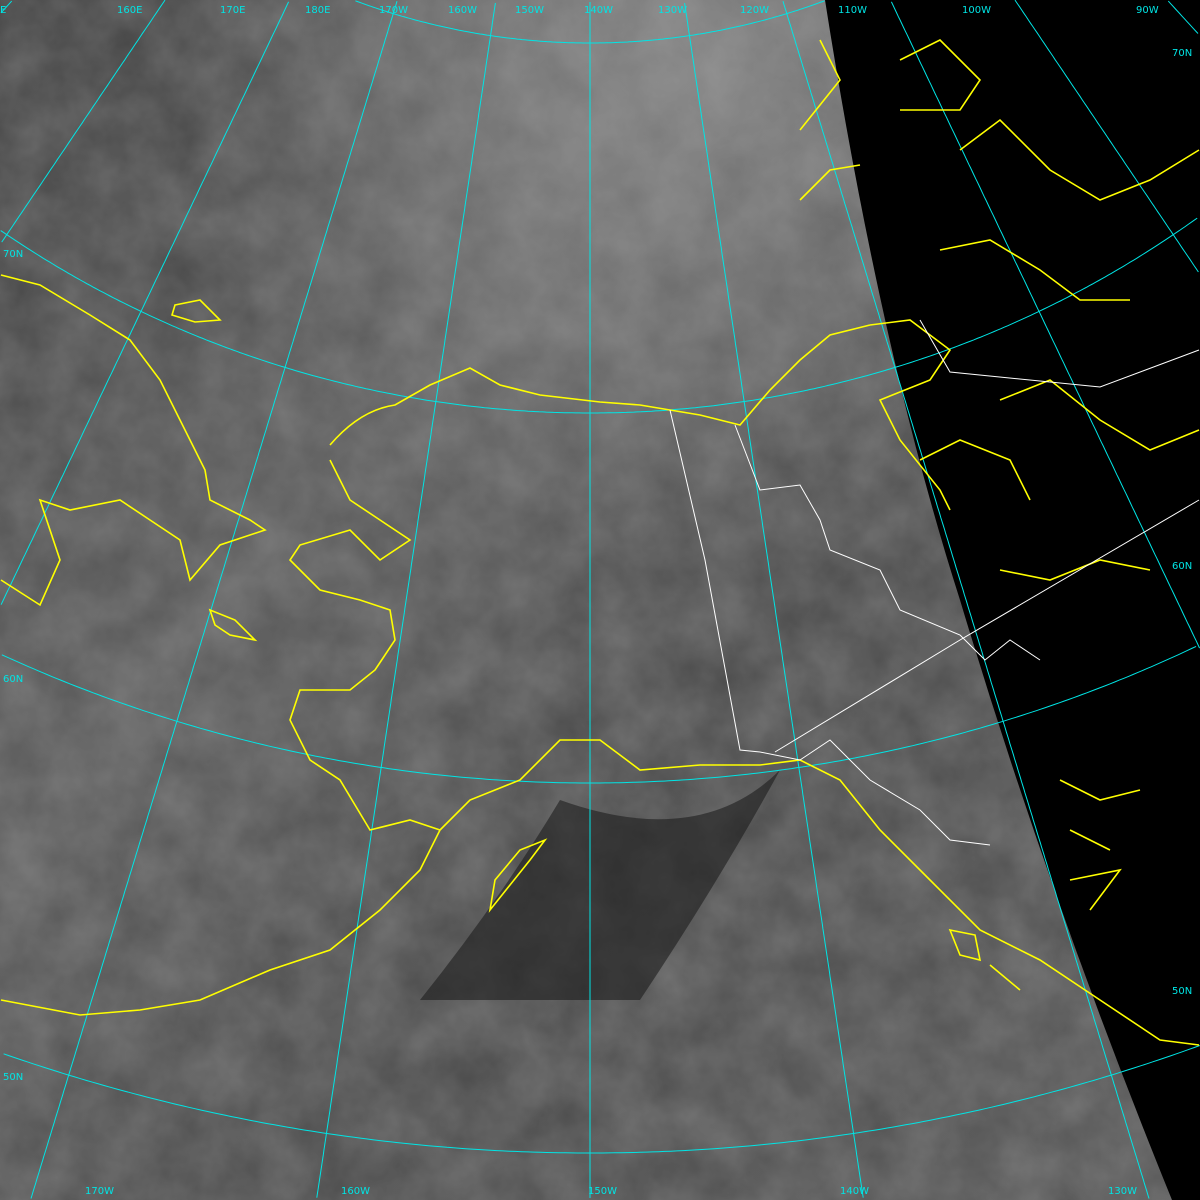 The width and height of the screenshot is (1200, 1200). What do you see at coordinates (1122, 1191) in the screenshot?
I see `bottom-label: 130W` at bounding box center [1122, 1191].